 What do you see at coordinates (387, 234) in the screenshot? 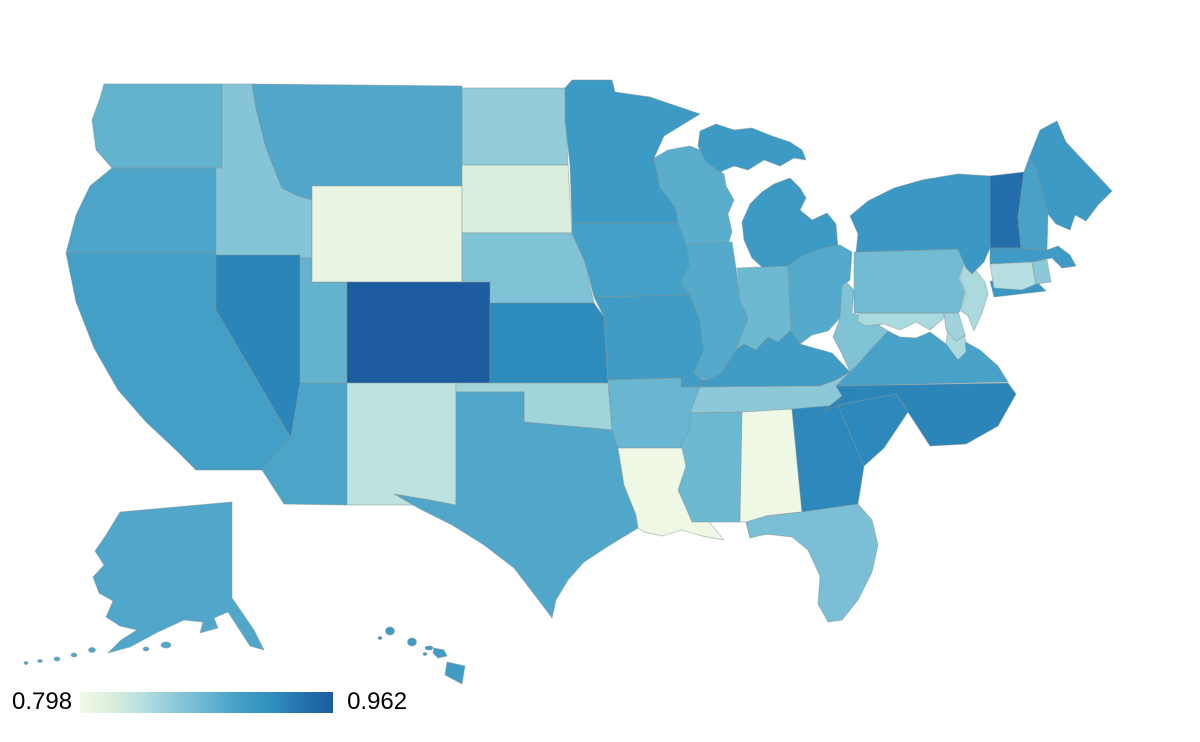
I see `state-wyoming` at bounding box center [387, 234].